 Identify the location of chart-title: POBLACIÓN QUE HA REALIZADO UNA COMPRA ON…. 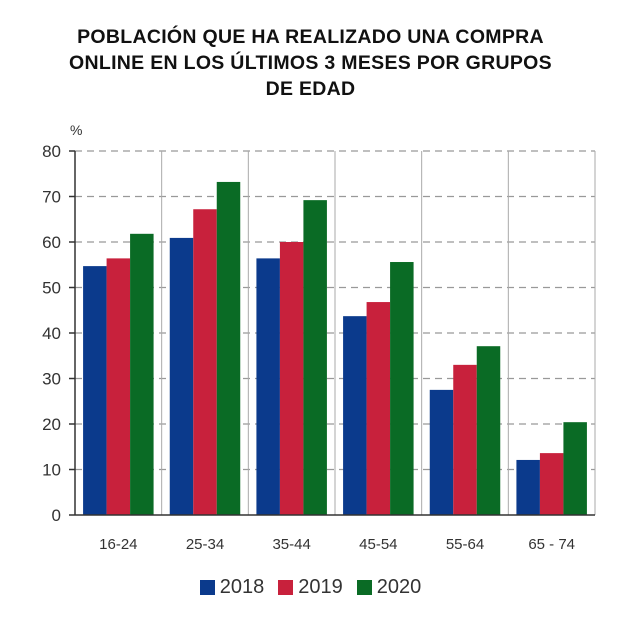
(310, 63).